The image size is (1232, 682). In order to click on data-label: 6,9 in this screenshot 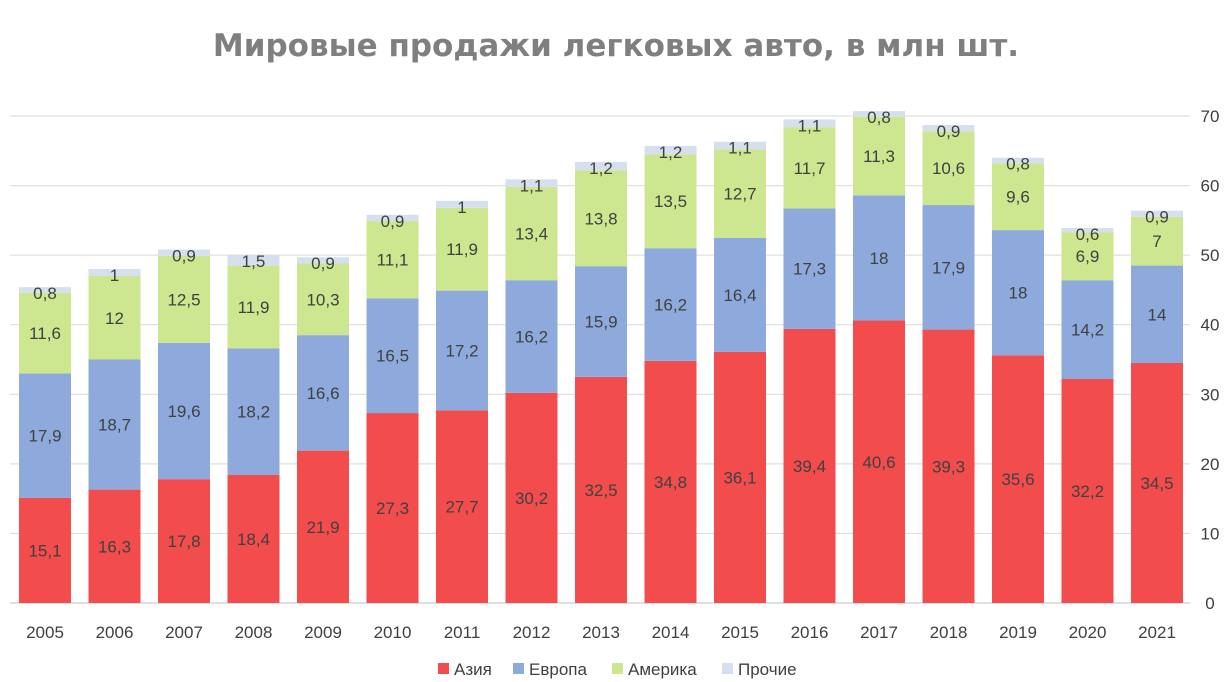, I will do `click(1088, 256)`.